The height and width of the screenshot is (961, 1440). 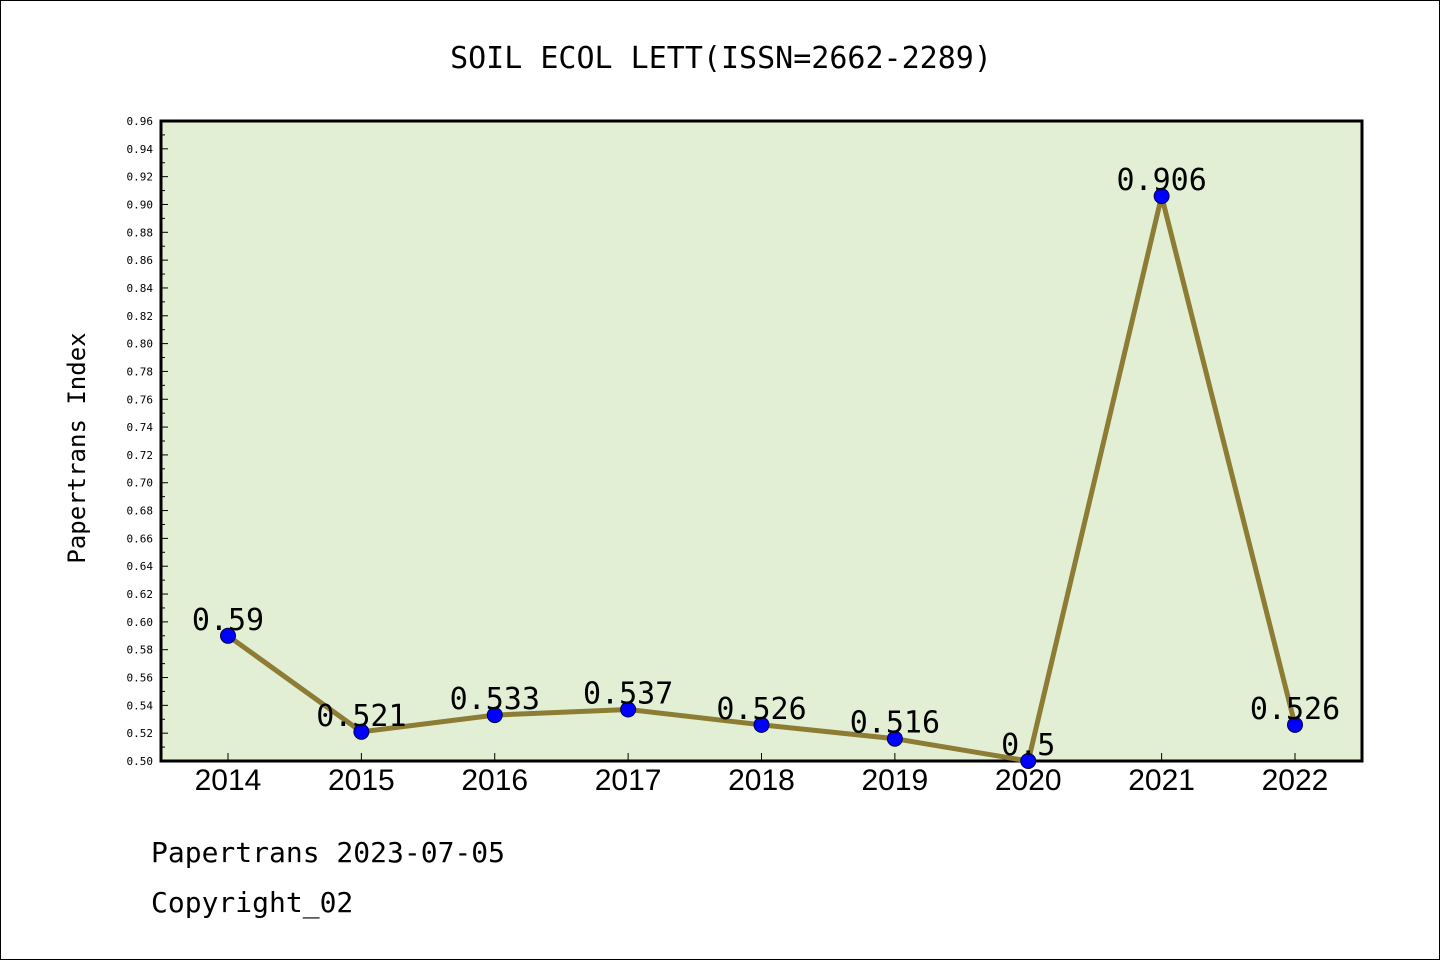 I want to click on x-tick-label: 2014, so click(x=228, y=780).